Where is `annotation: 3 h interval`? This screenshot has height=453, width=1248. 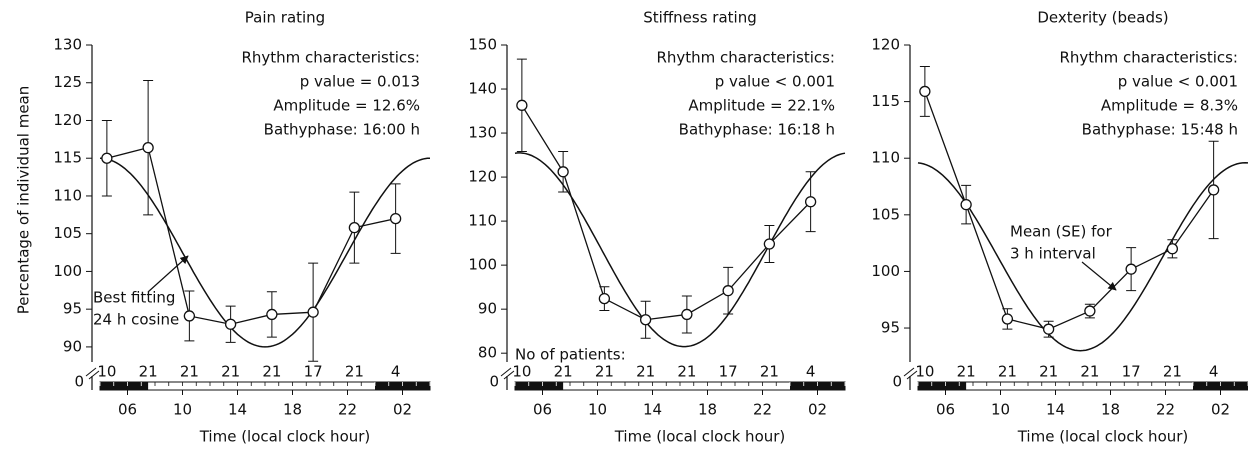 annotation: 3 h interval is located at coordinates (1053, 254).